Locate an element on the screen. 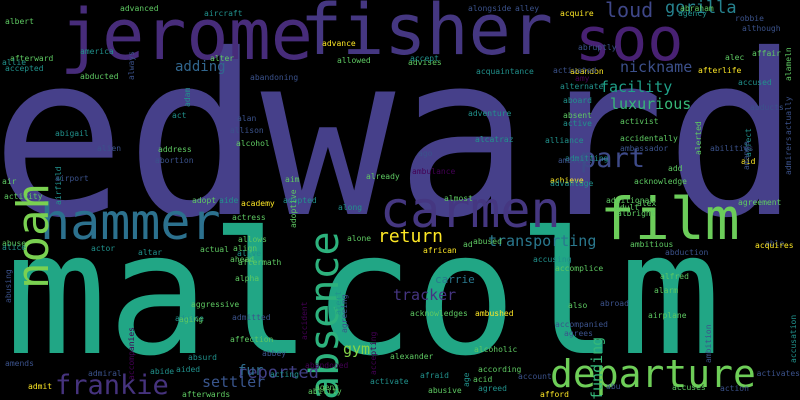  word-loud: loud is located at coordinates (629, 10).